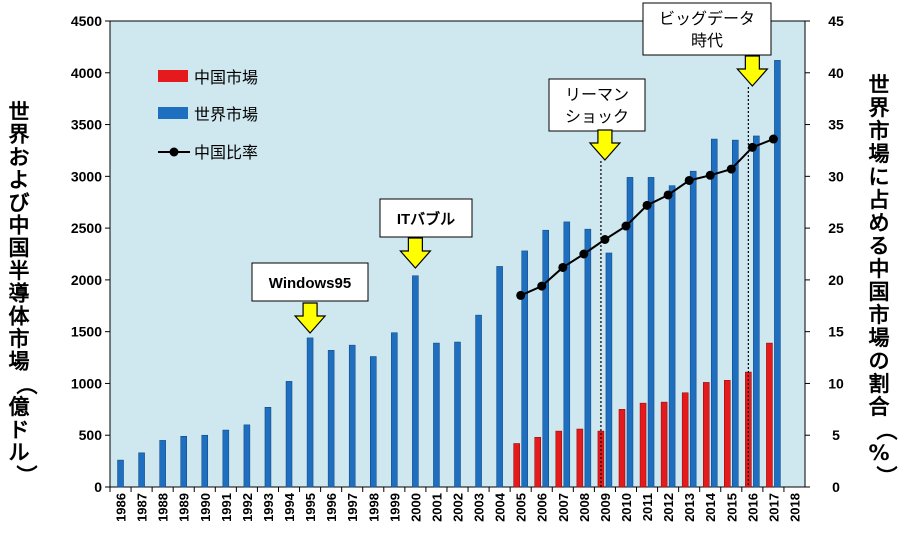 Image resolution: width=900 pixels, height=542 pixels. I want to click on ylabel-char: 億, so click(19, 407).